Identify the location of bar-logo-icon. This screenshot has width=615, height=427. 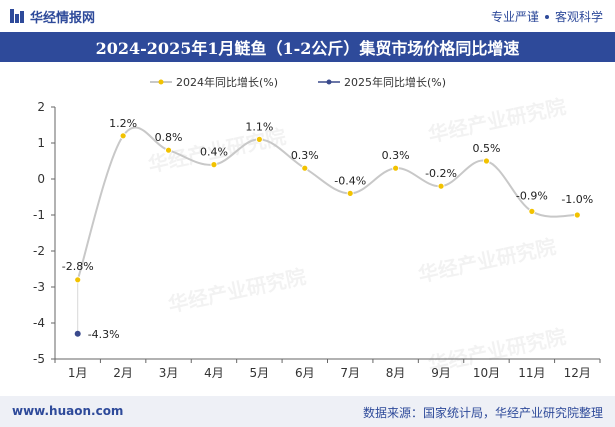
(17, 16).